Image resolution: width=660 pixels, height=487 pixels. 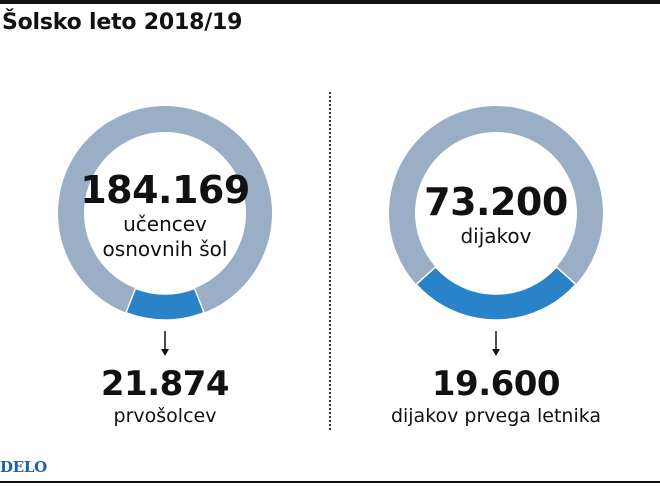 I want to click on left-total-text-2: osnovnih šol, so click(x=165, y=249).